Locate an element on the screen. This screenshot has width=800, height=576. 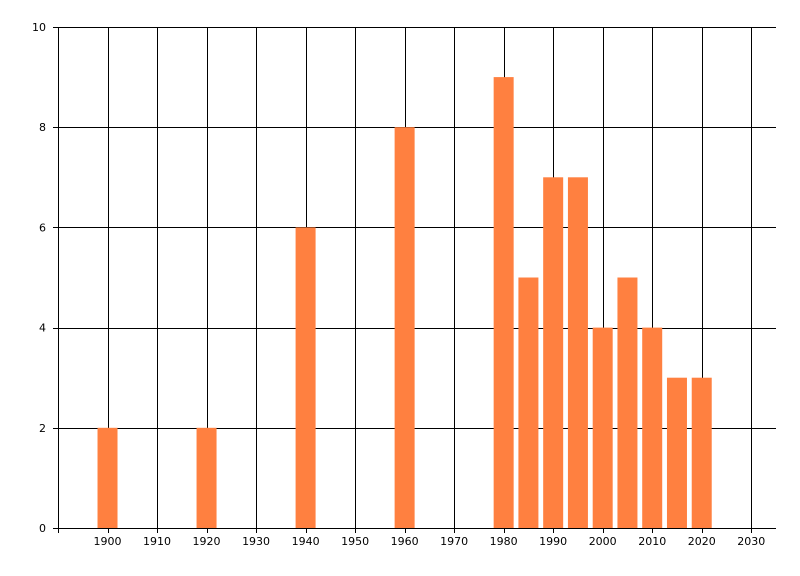
x-tick-label-1910: 1910 is located at coordinates (157, 541).